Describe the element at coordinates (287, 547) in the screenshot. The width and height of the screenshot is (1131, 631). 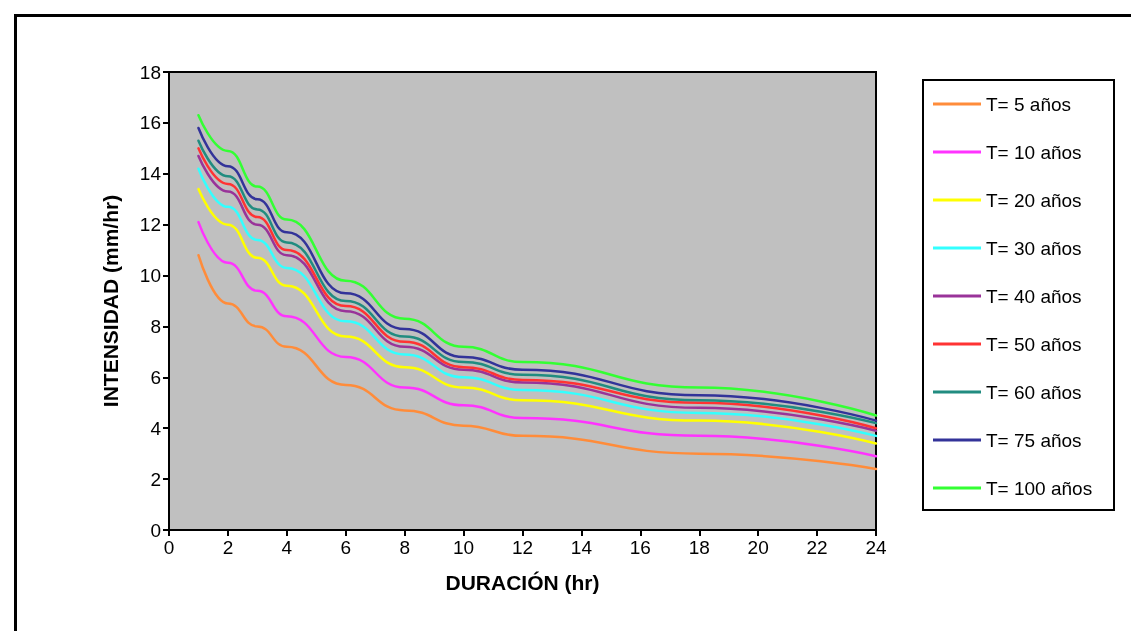
I see `x-tick-label: 4` at that location.